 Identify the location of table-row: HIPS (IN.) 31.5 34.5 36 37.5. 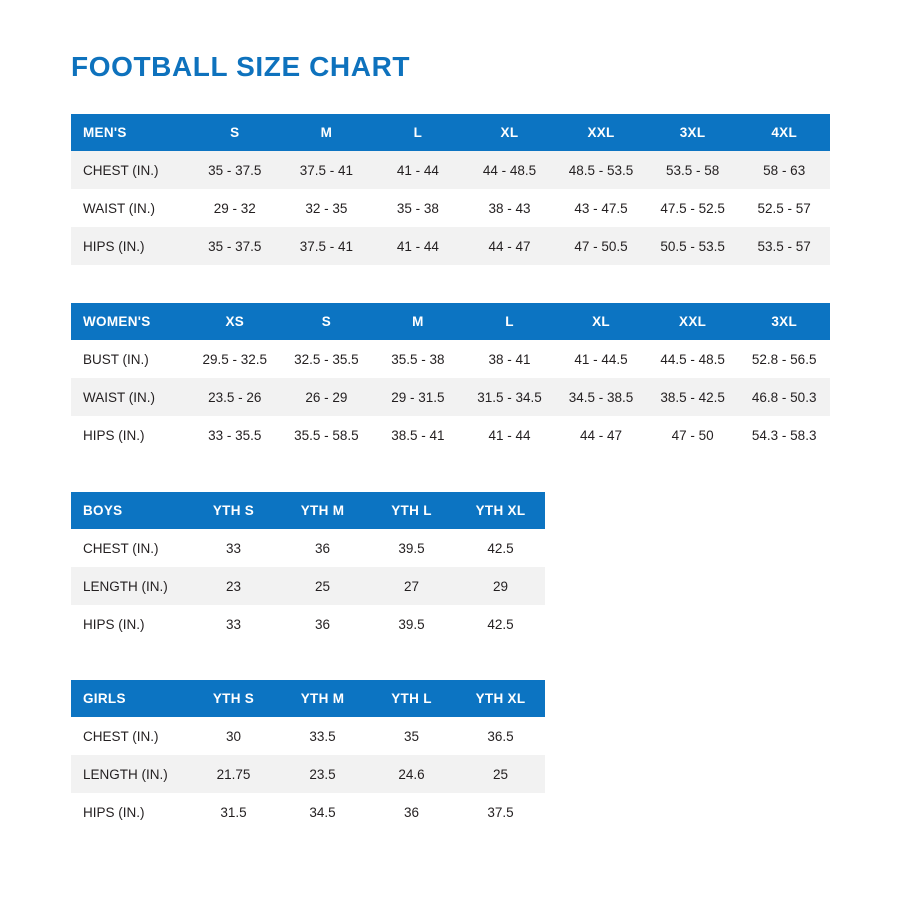
(308, 812).